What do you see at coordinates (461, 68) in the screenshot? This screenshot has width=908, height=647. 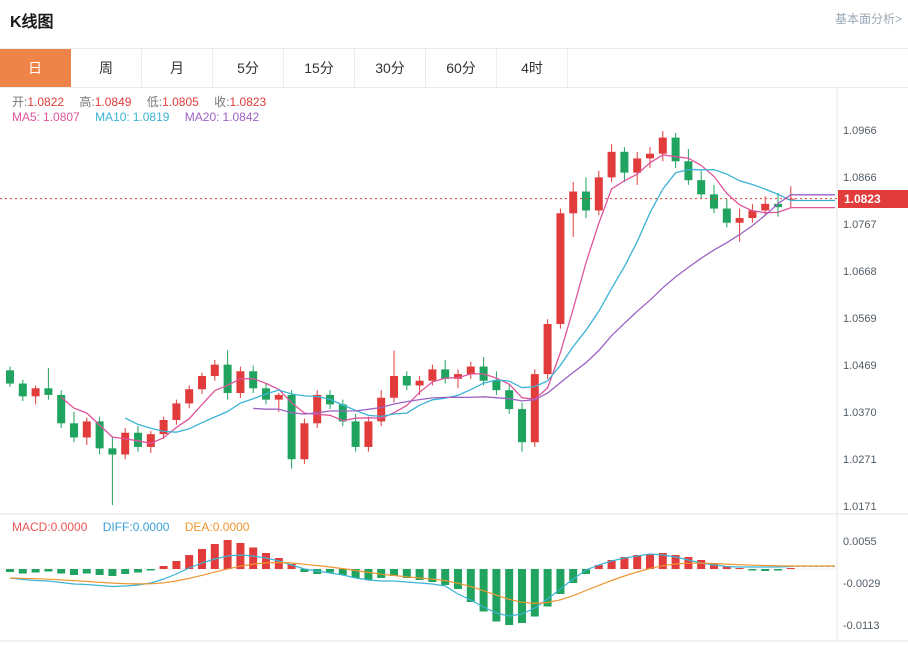 I see `tab-6: 60分` at bounding box center [461, 68].